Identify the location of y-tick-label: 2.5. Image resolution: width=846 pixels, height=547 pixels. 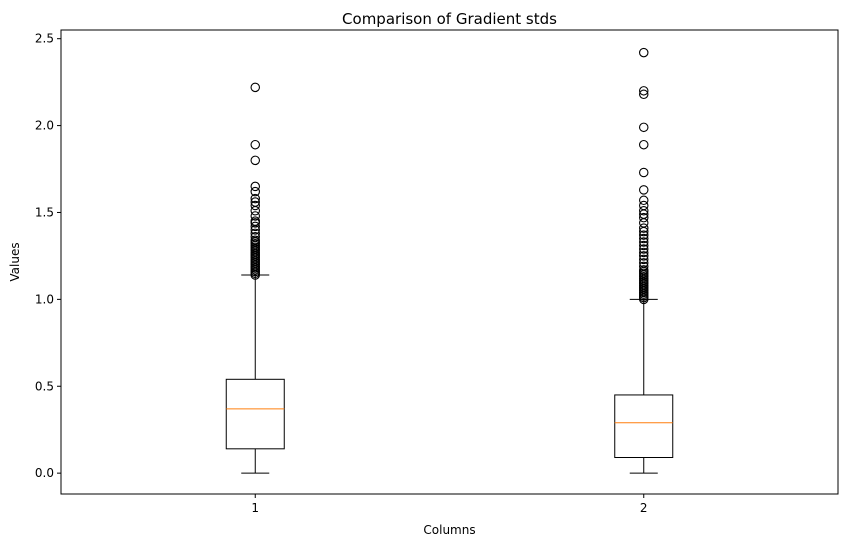
(44, 39).